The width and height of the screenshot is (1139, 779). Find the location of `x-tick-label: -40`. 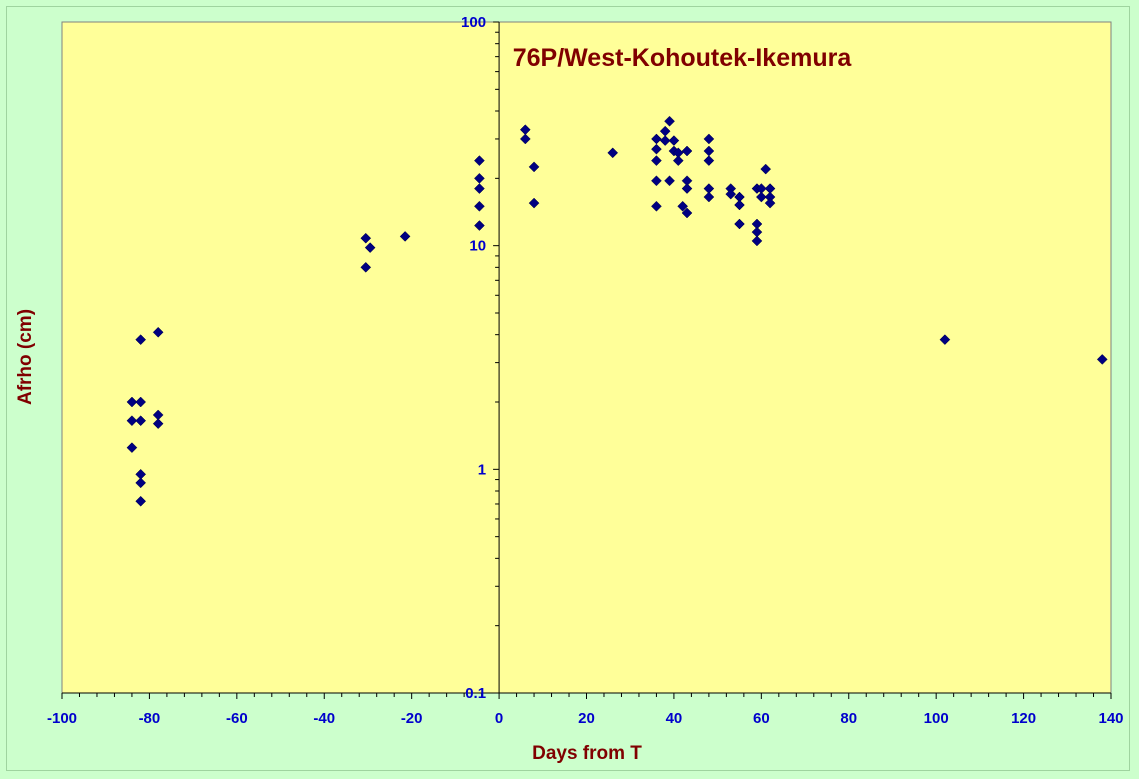

x-tick-label: -40 is located at coordinates (324, 718).